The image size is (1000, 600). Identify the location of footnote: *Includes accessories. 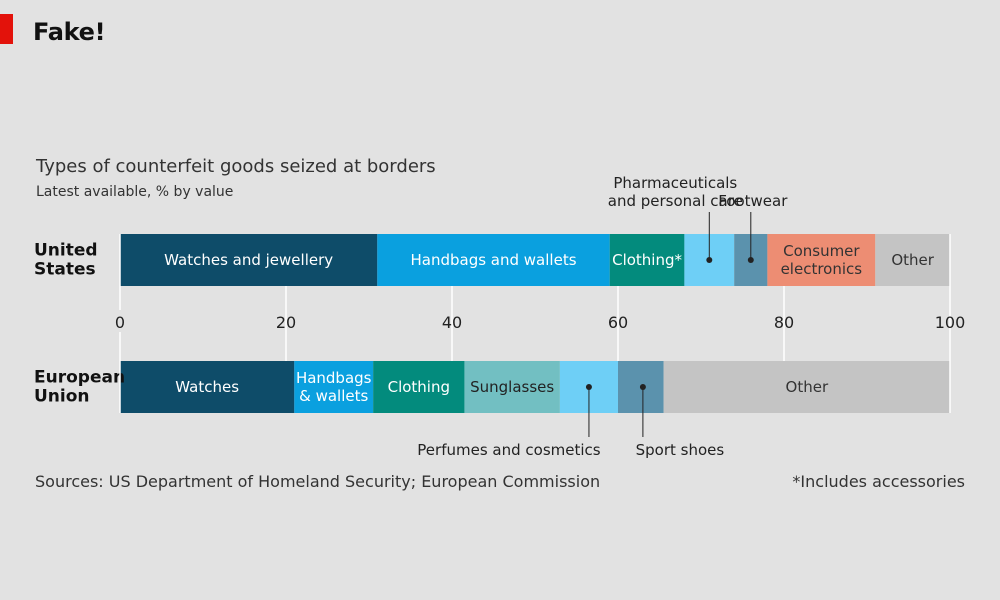
(878, 481).